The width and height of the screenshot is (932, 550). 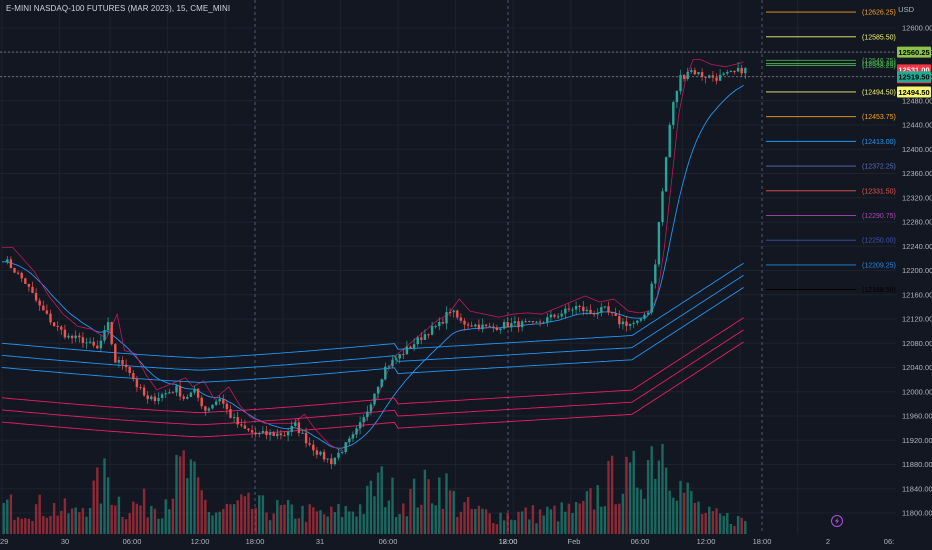 I want to click on level-label: (12453.75), so click(x=879, y=117).